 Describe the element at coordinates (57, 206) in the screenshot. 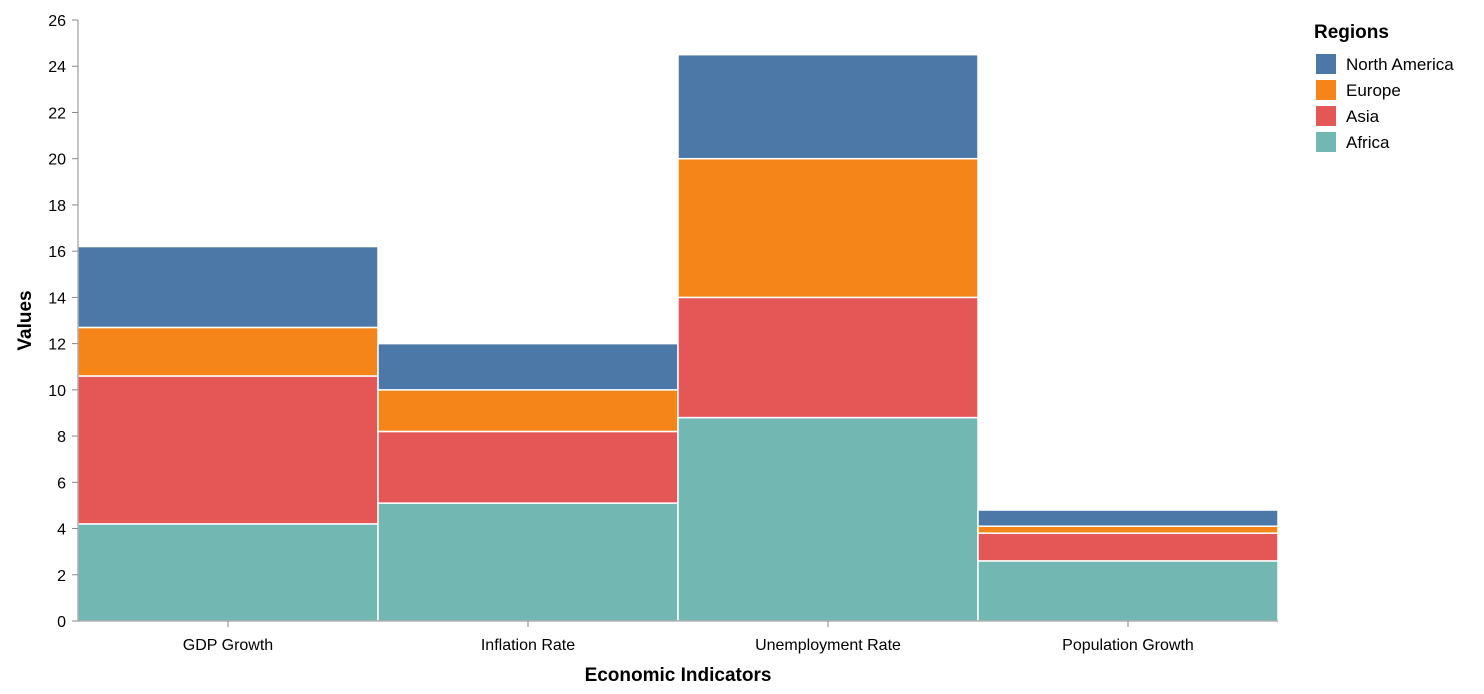

I see `y-tick-label: 18` at that location.